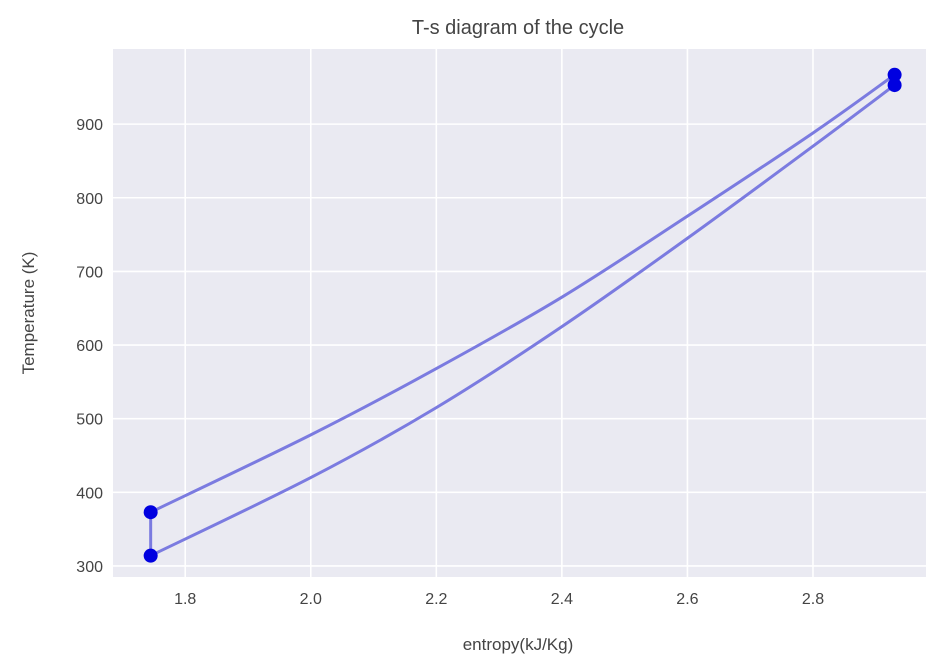 The width and height of the screenshot is (934, 671). I want to click on y-tick-label: 600, so click(89, 346).